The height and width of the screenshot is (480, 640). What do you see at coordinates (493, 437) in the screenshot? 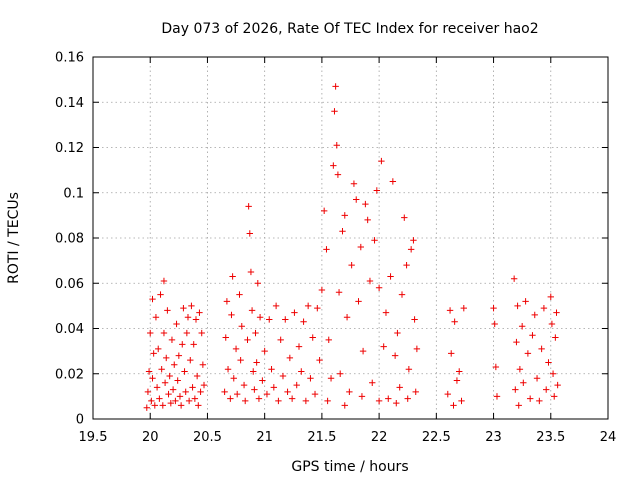
I see `x-tick-label: 23` at bounding box center [493, 437].